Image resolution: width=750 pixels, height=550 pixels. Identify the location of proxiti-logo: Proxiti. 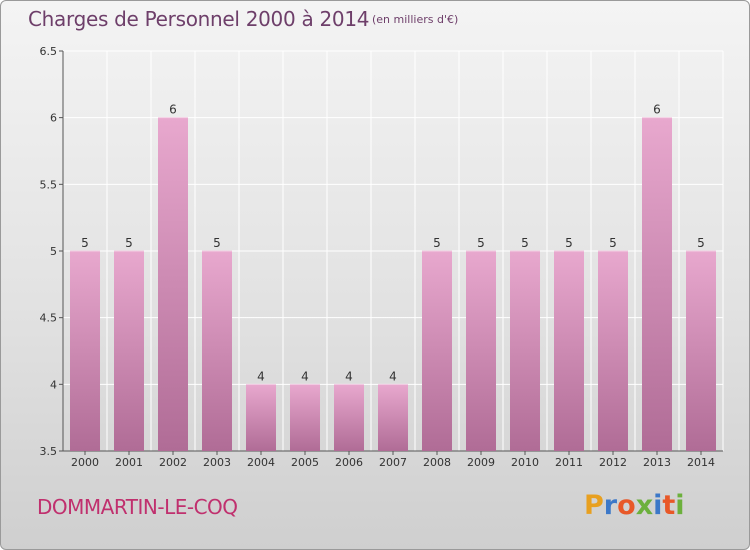
(634, 505).